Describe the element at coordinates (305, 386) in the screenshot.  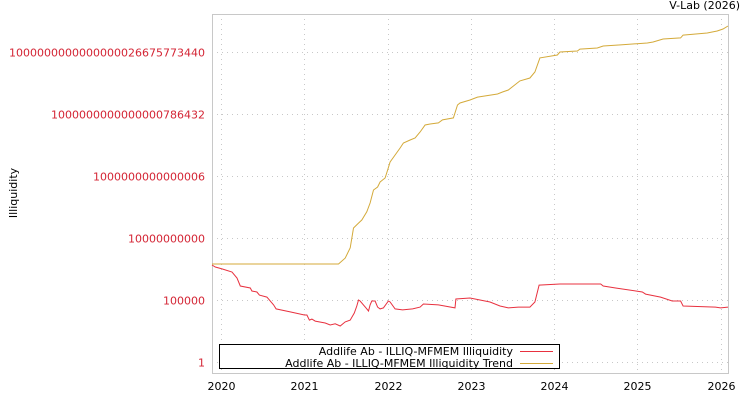
I see `x-tick-label: 2021` at that location.